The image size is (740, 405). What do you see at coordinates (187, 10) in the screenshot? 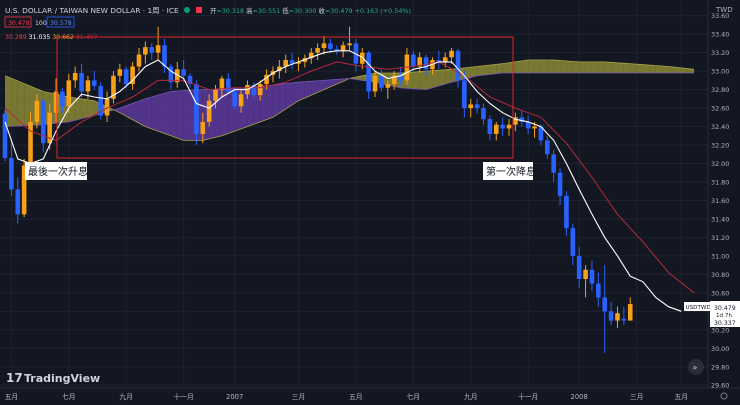
I see `market-status-icon` at bounding box center [187, 10].